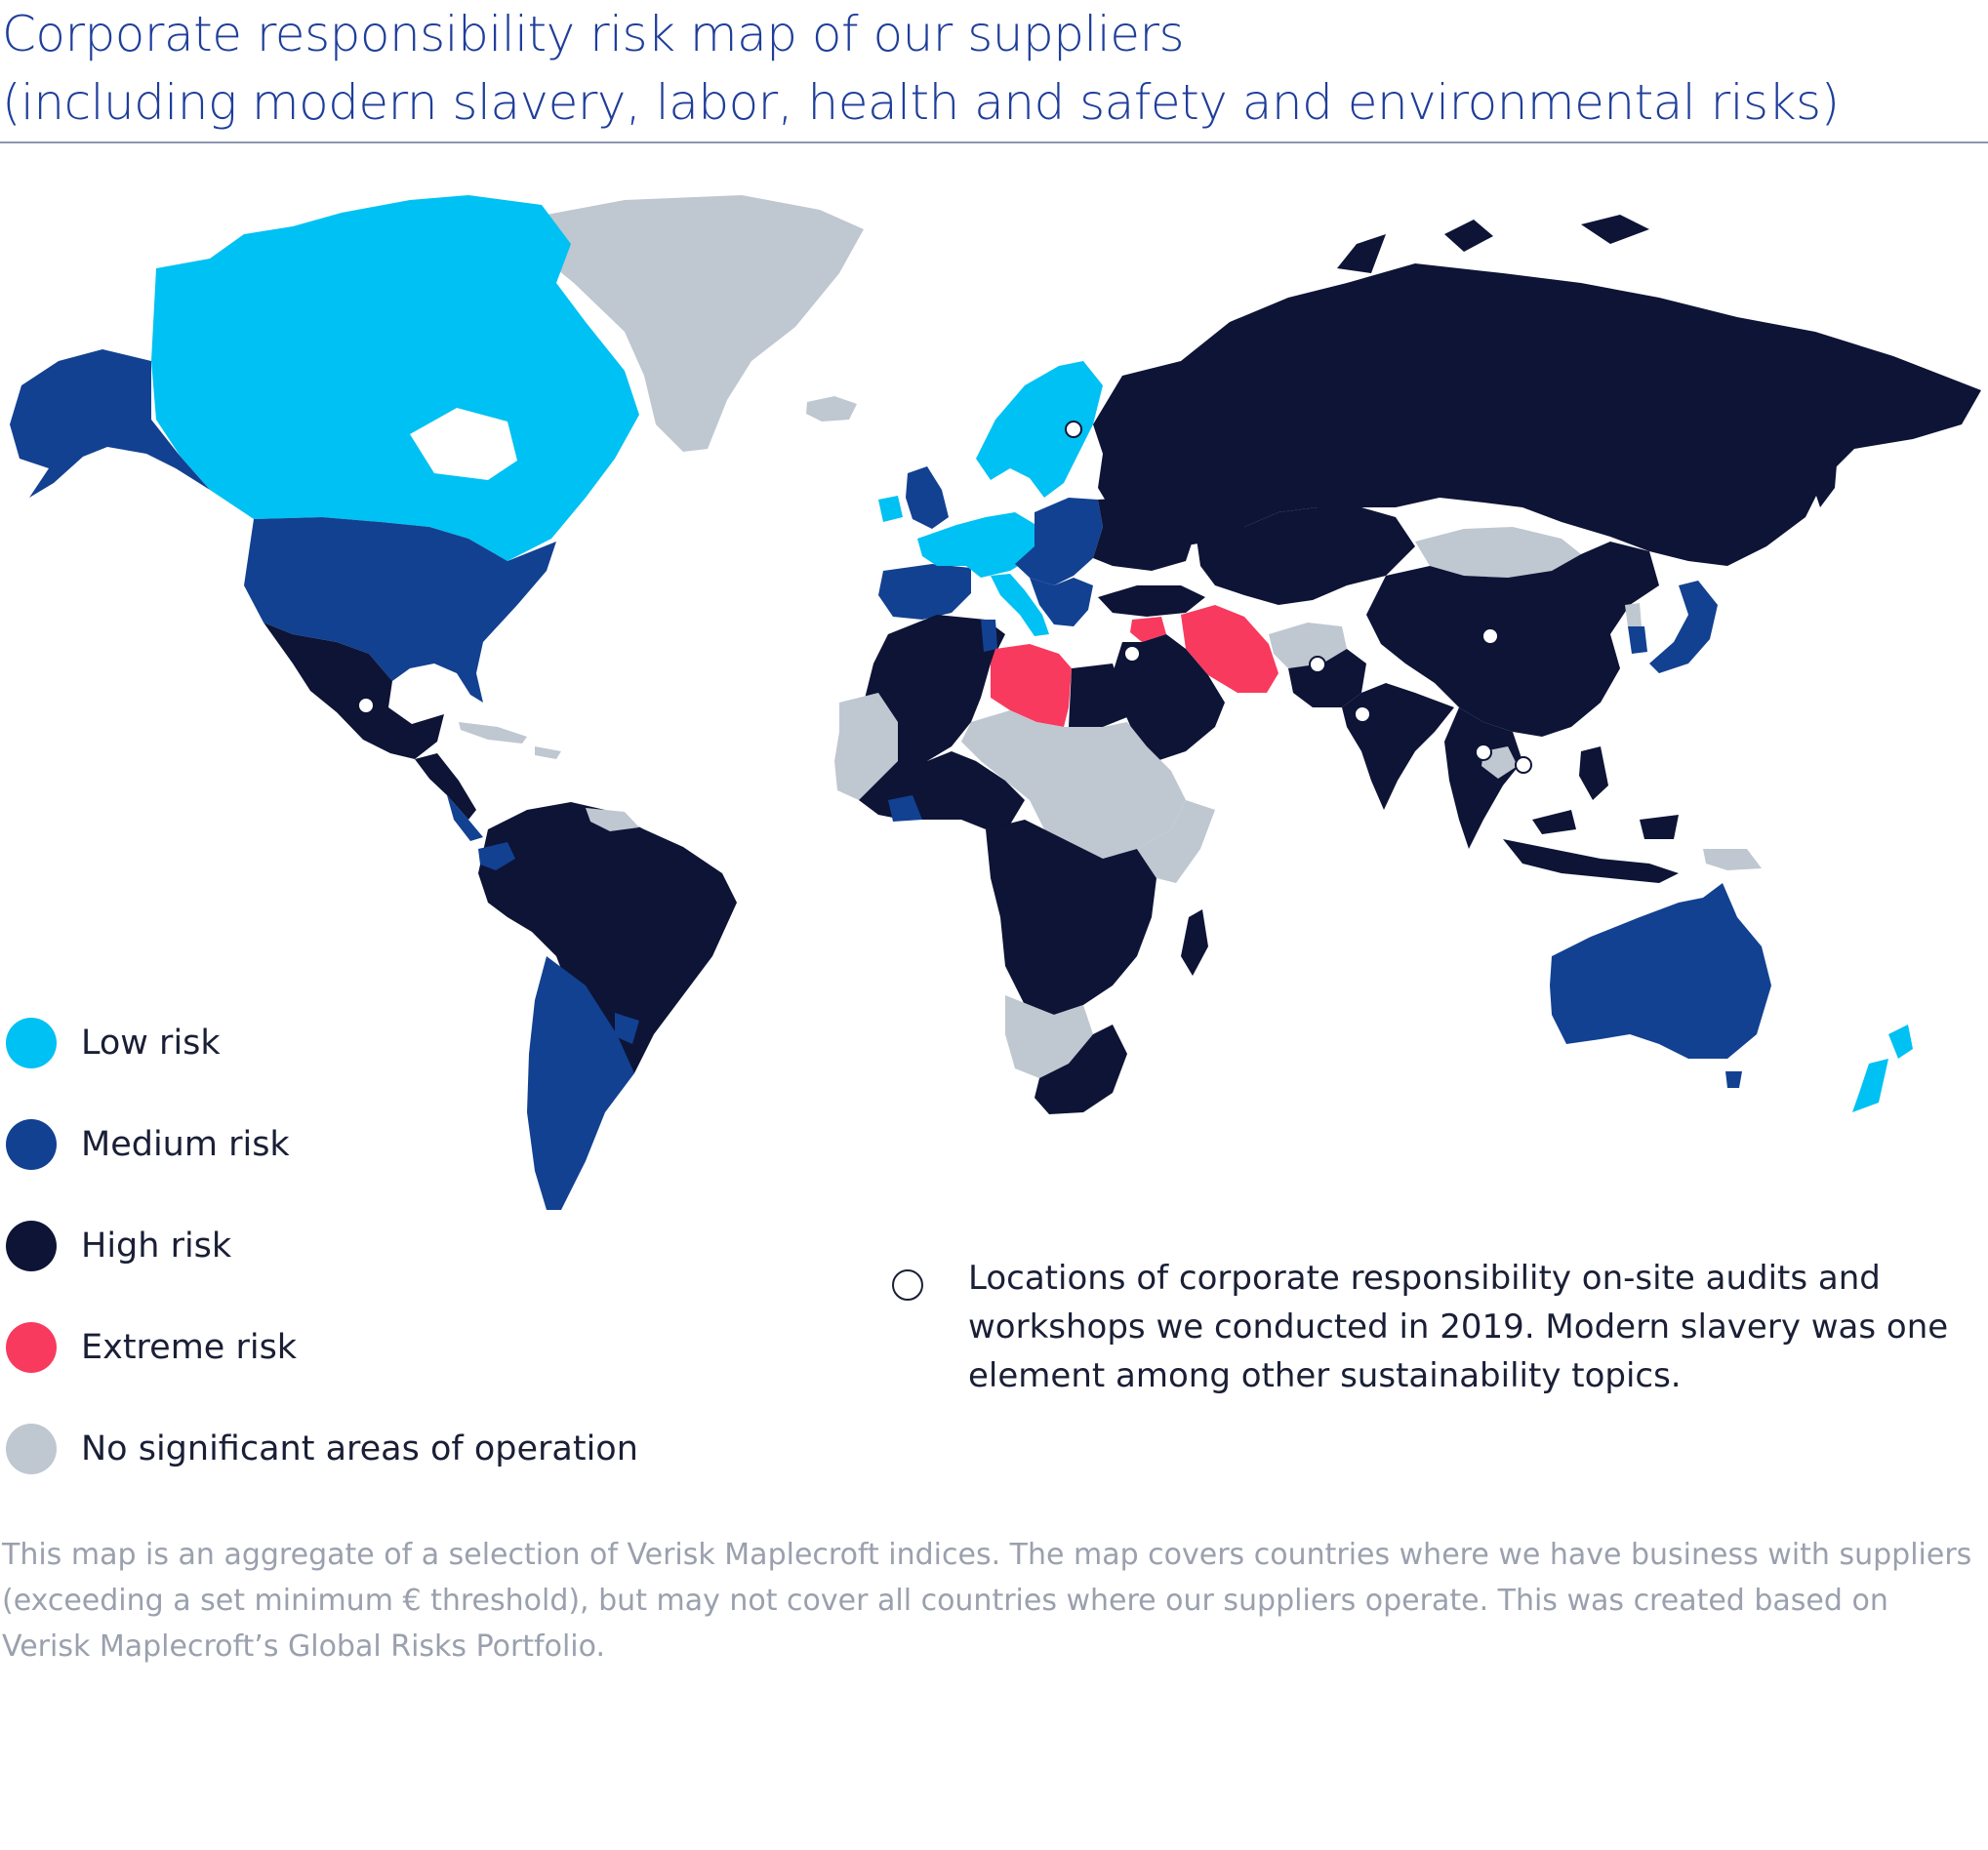  Describe the element at coordinates (831, 409) in the screenshot. I see `region-iceland` at that location.